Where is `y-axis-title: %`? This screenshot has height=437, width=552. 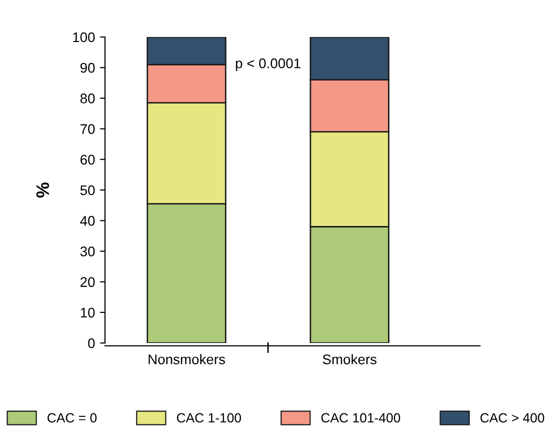
y-axis-title: % is located at coordinates (43, 190).